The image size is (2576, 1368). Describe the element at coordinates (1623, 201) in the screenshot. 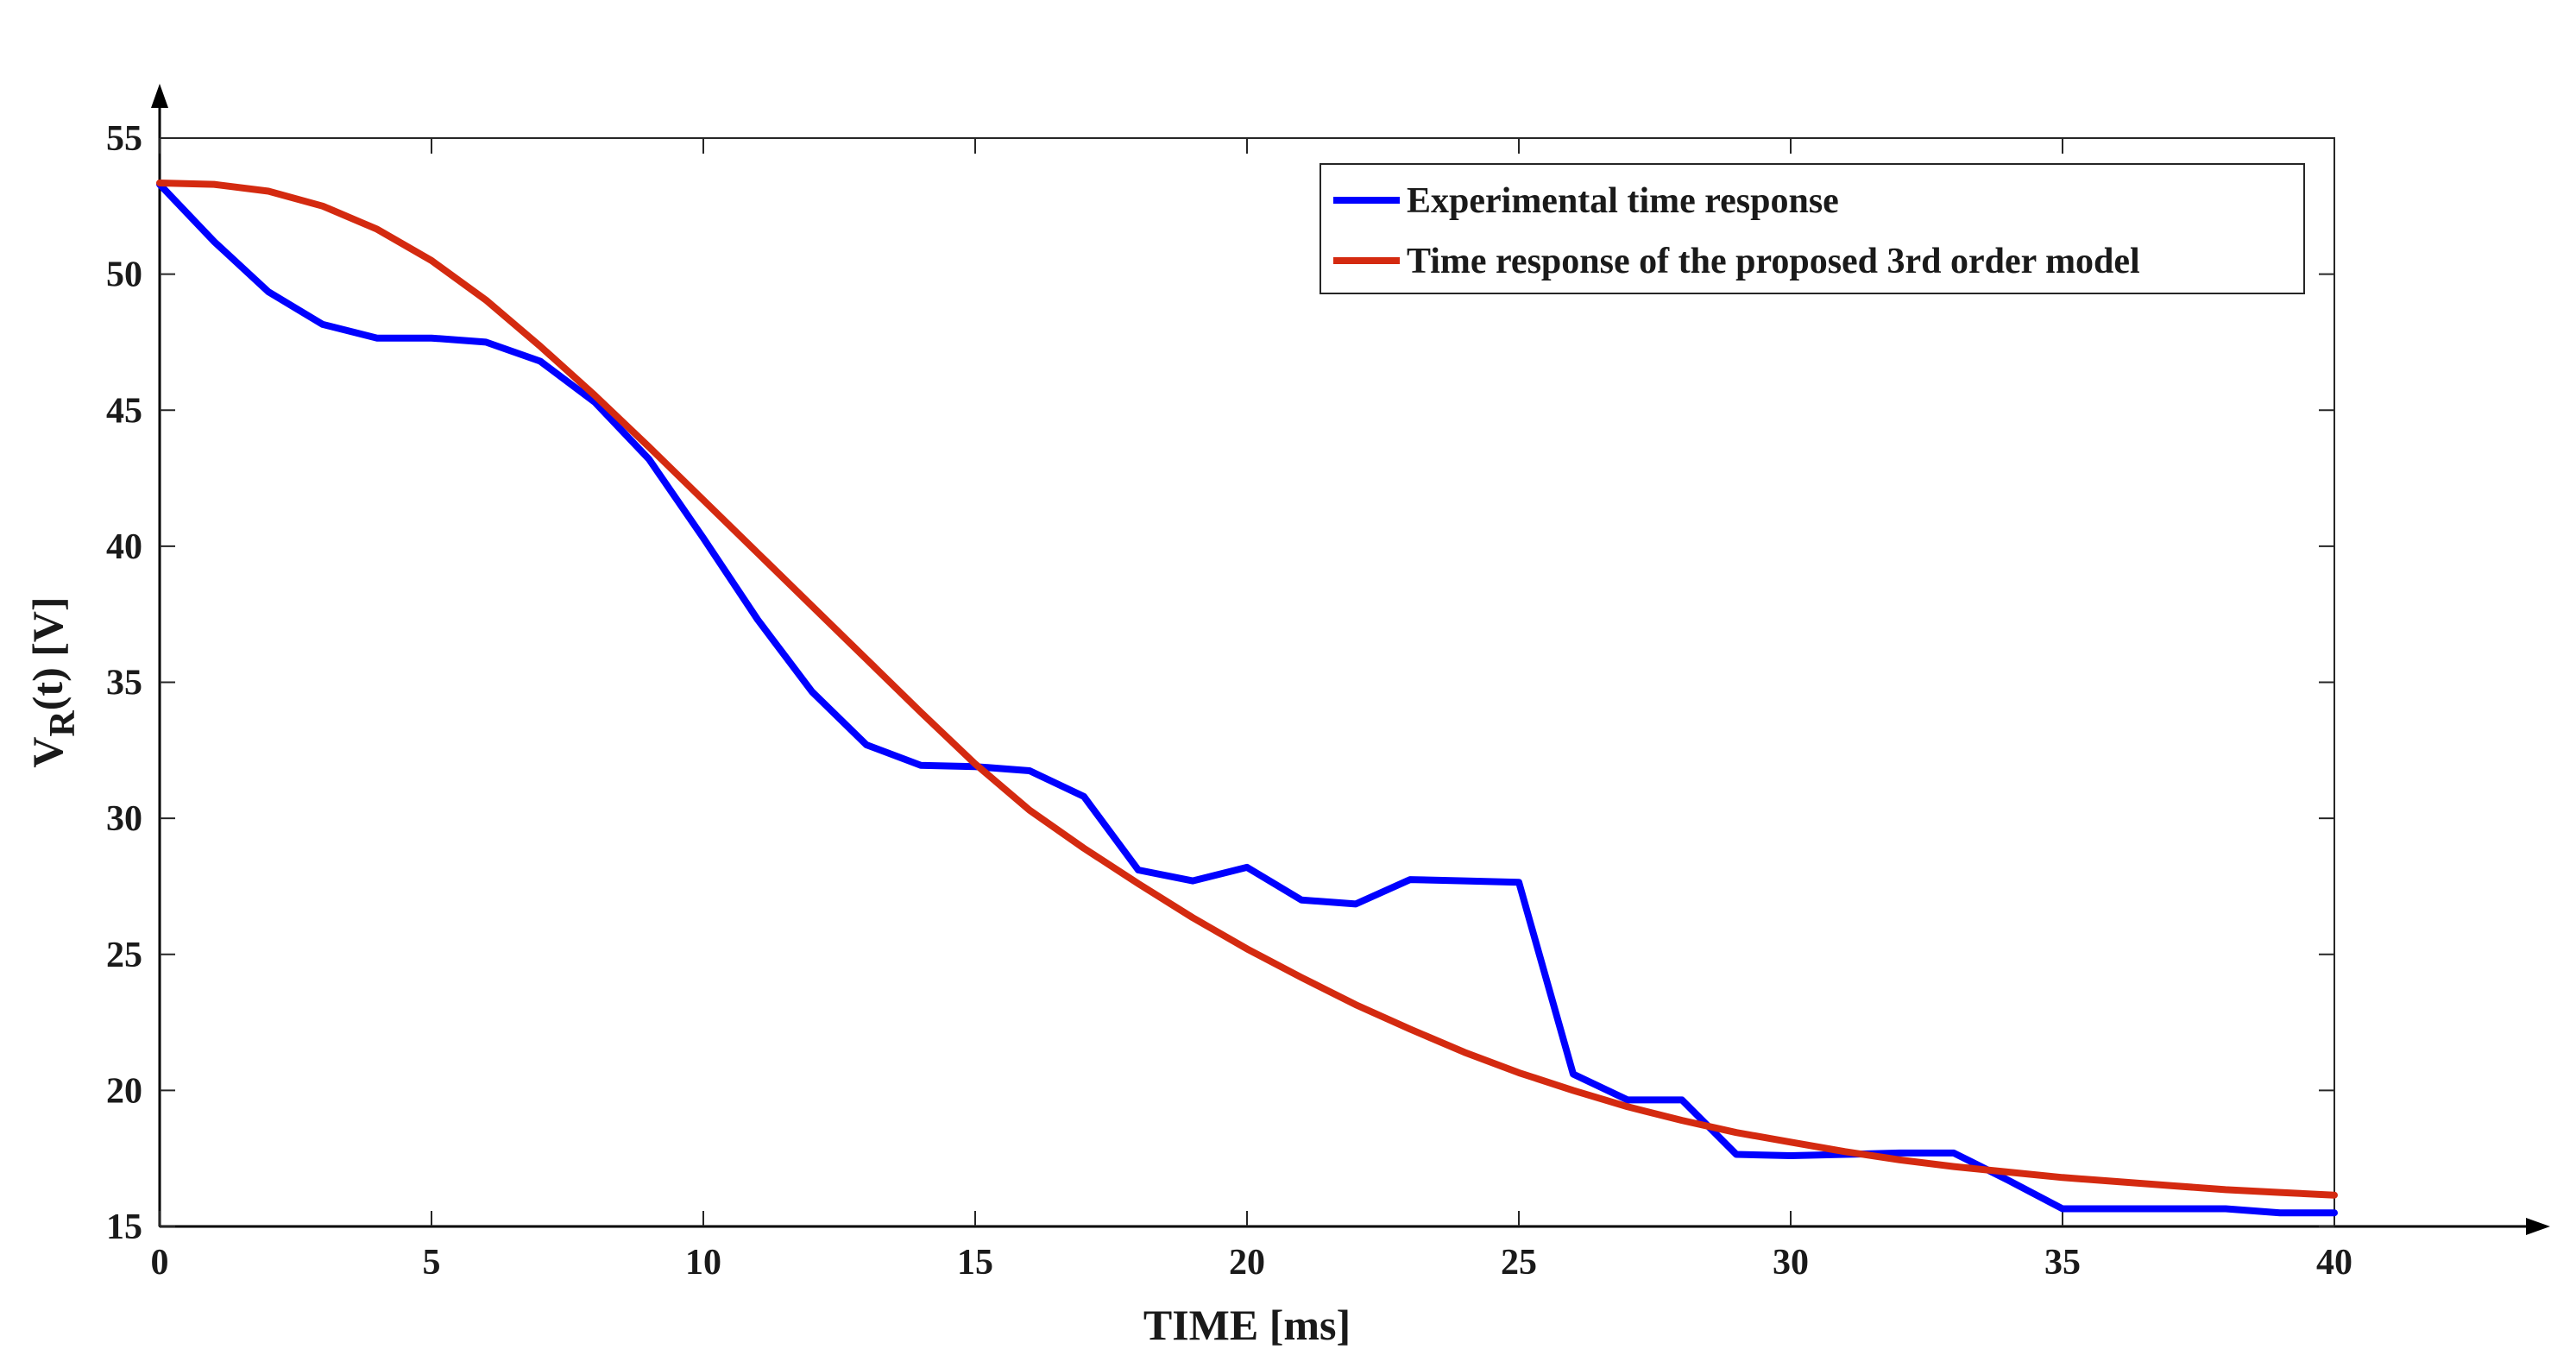

I see `legend-label-experimental: Experimental time response` at that location.